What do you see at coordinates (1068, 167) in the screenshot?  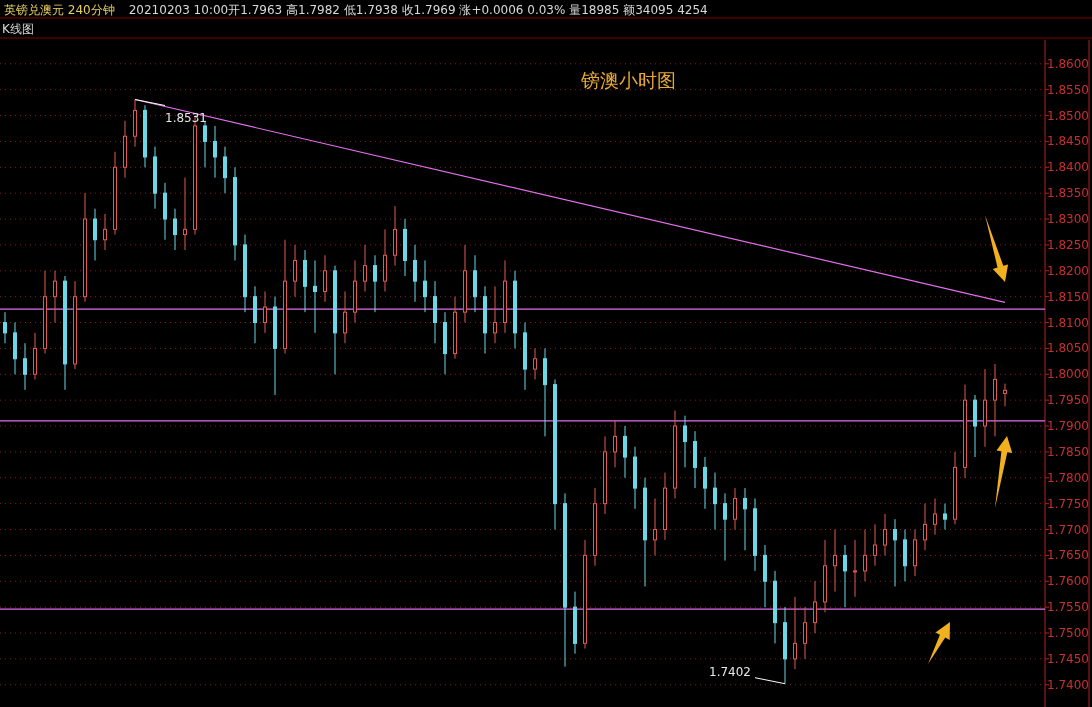 I see `y-tick-label: 1.8400` at bounding box center [1068, 167].